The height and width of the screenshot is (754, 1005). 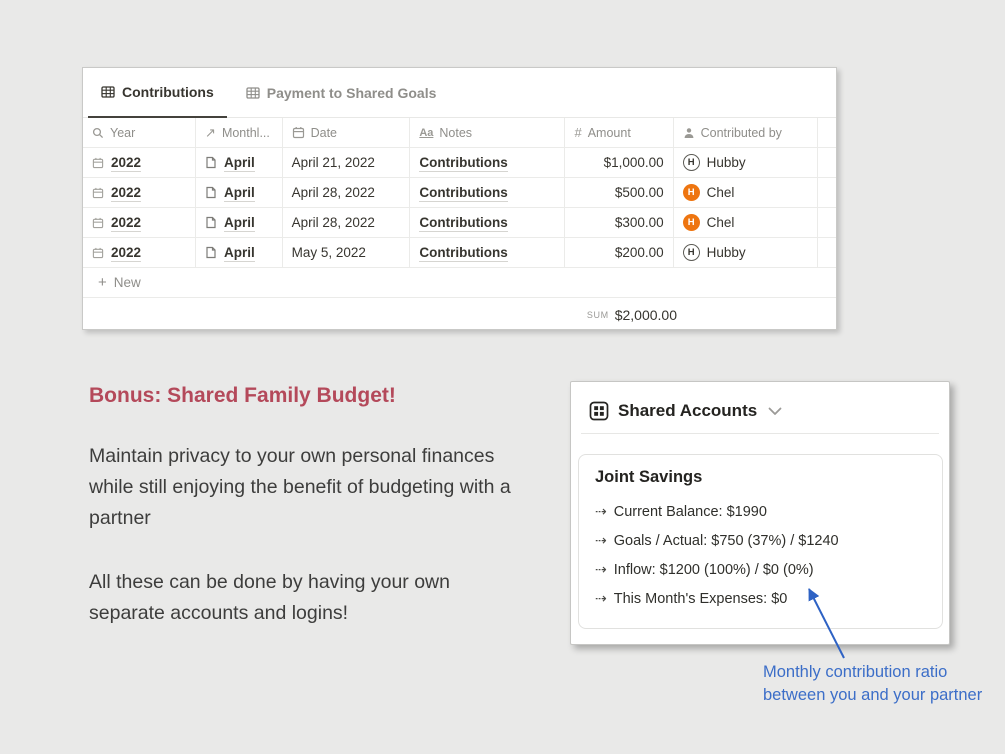 What do you see at coordinates (140, 132) in the screenshot?
I see `column-header-year: Year` at bounding box center [140, 132].